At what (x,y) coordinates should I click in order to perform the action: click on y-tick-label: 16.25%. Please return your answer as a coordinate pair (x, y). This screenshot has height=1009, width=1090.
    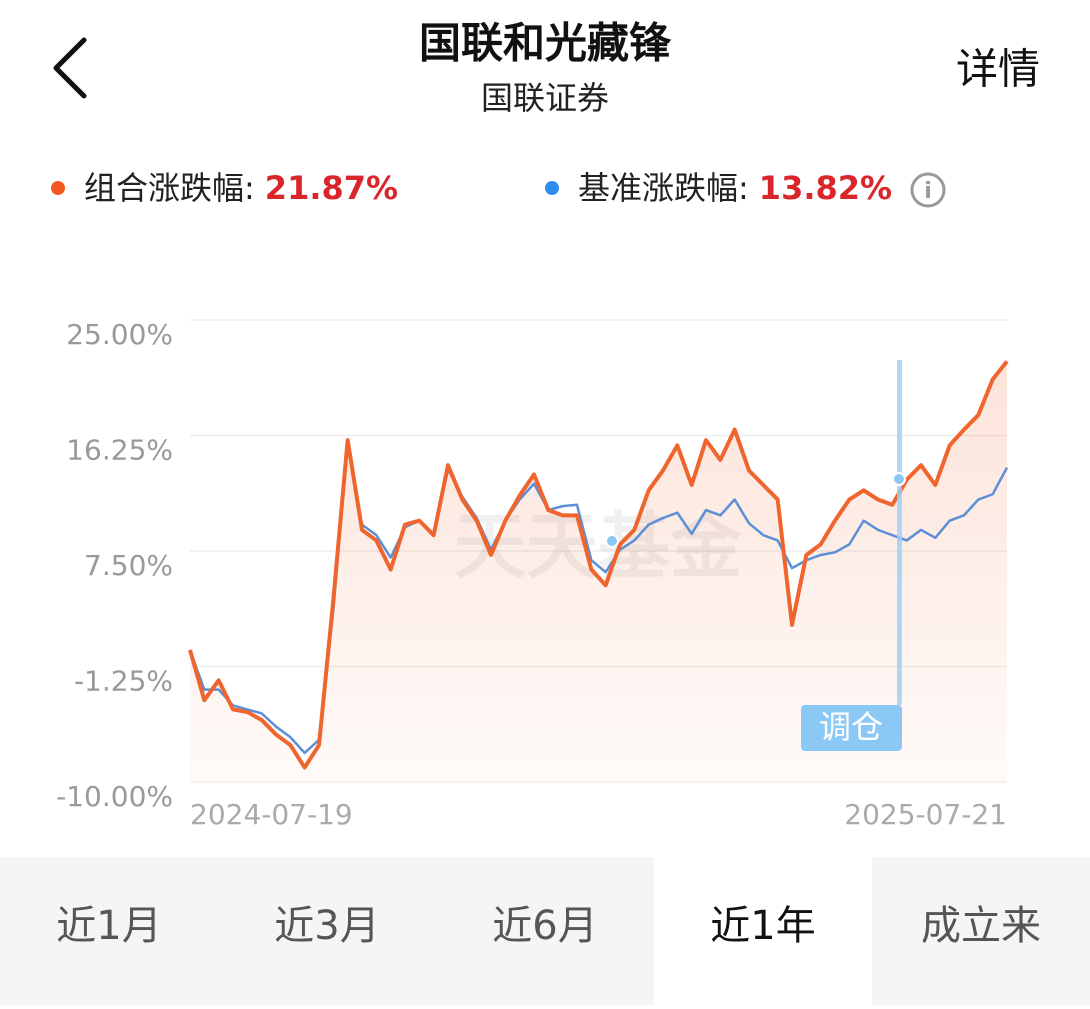
    Looking at the image, I should click on (119, 450).